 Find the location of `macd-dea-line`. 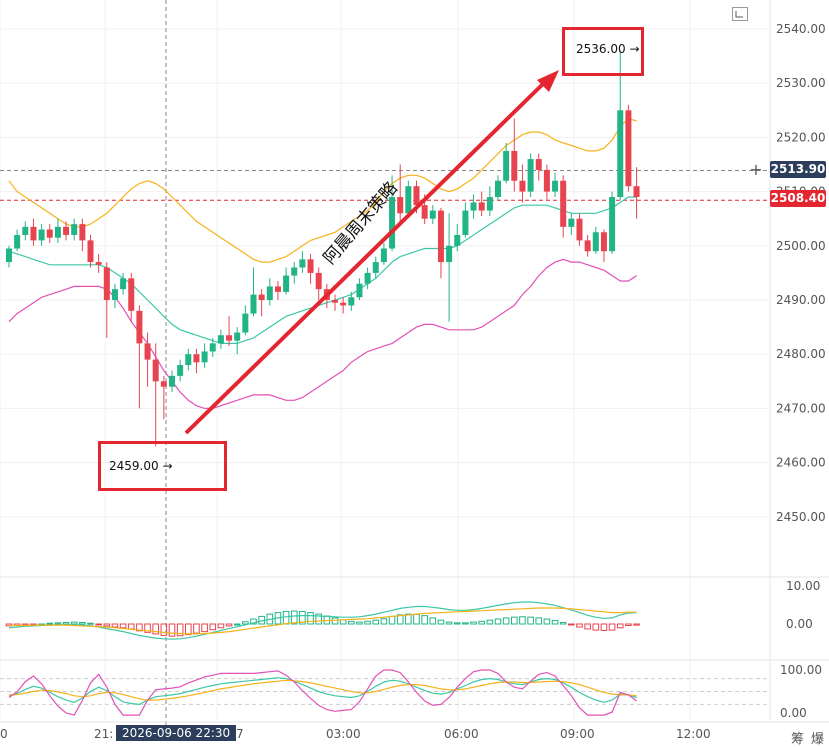

macd-dea-line is located at coordinates (323, 621).